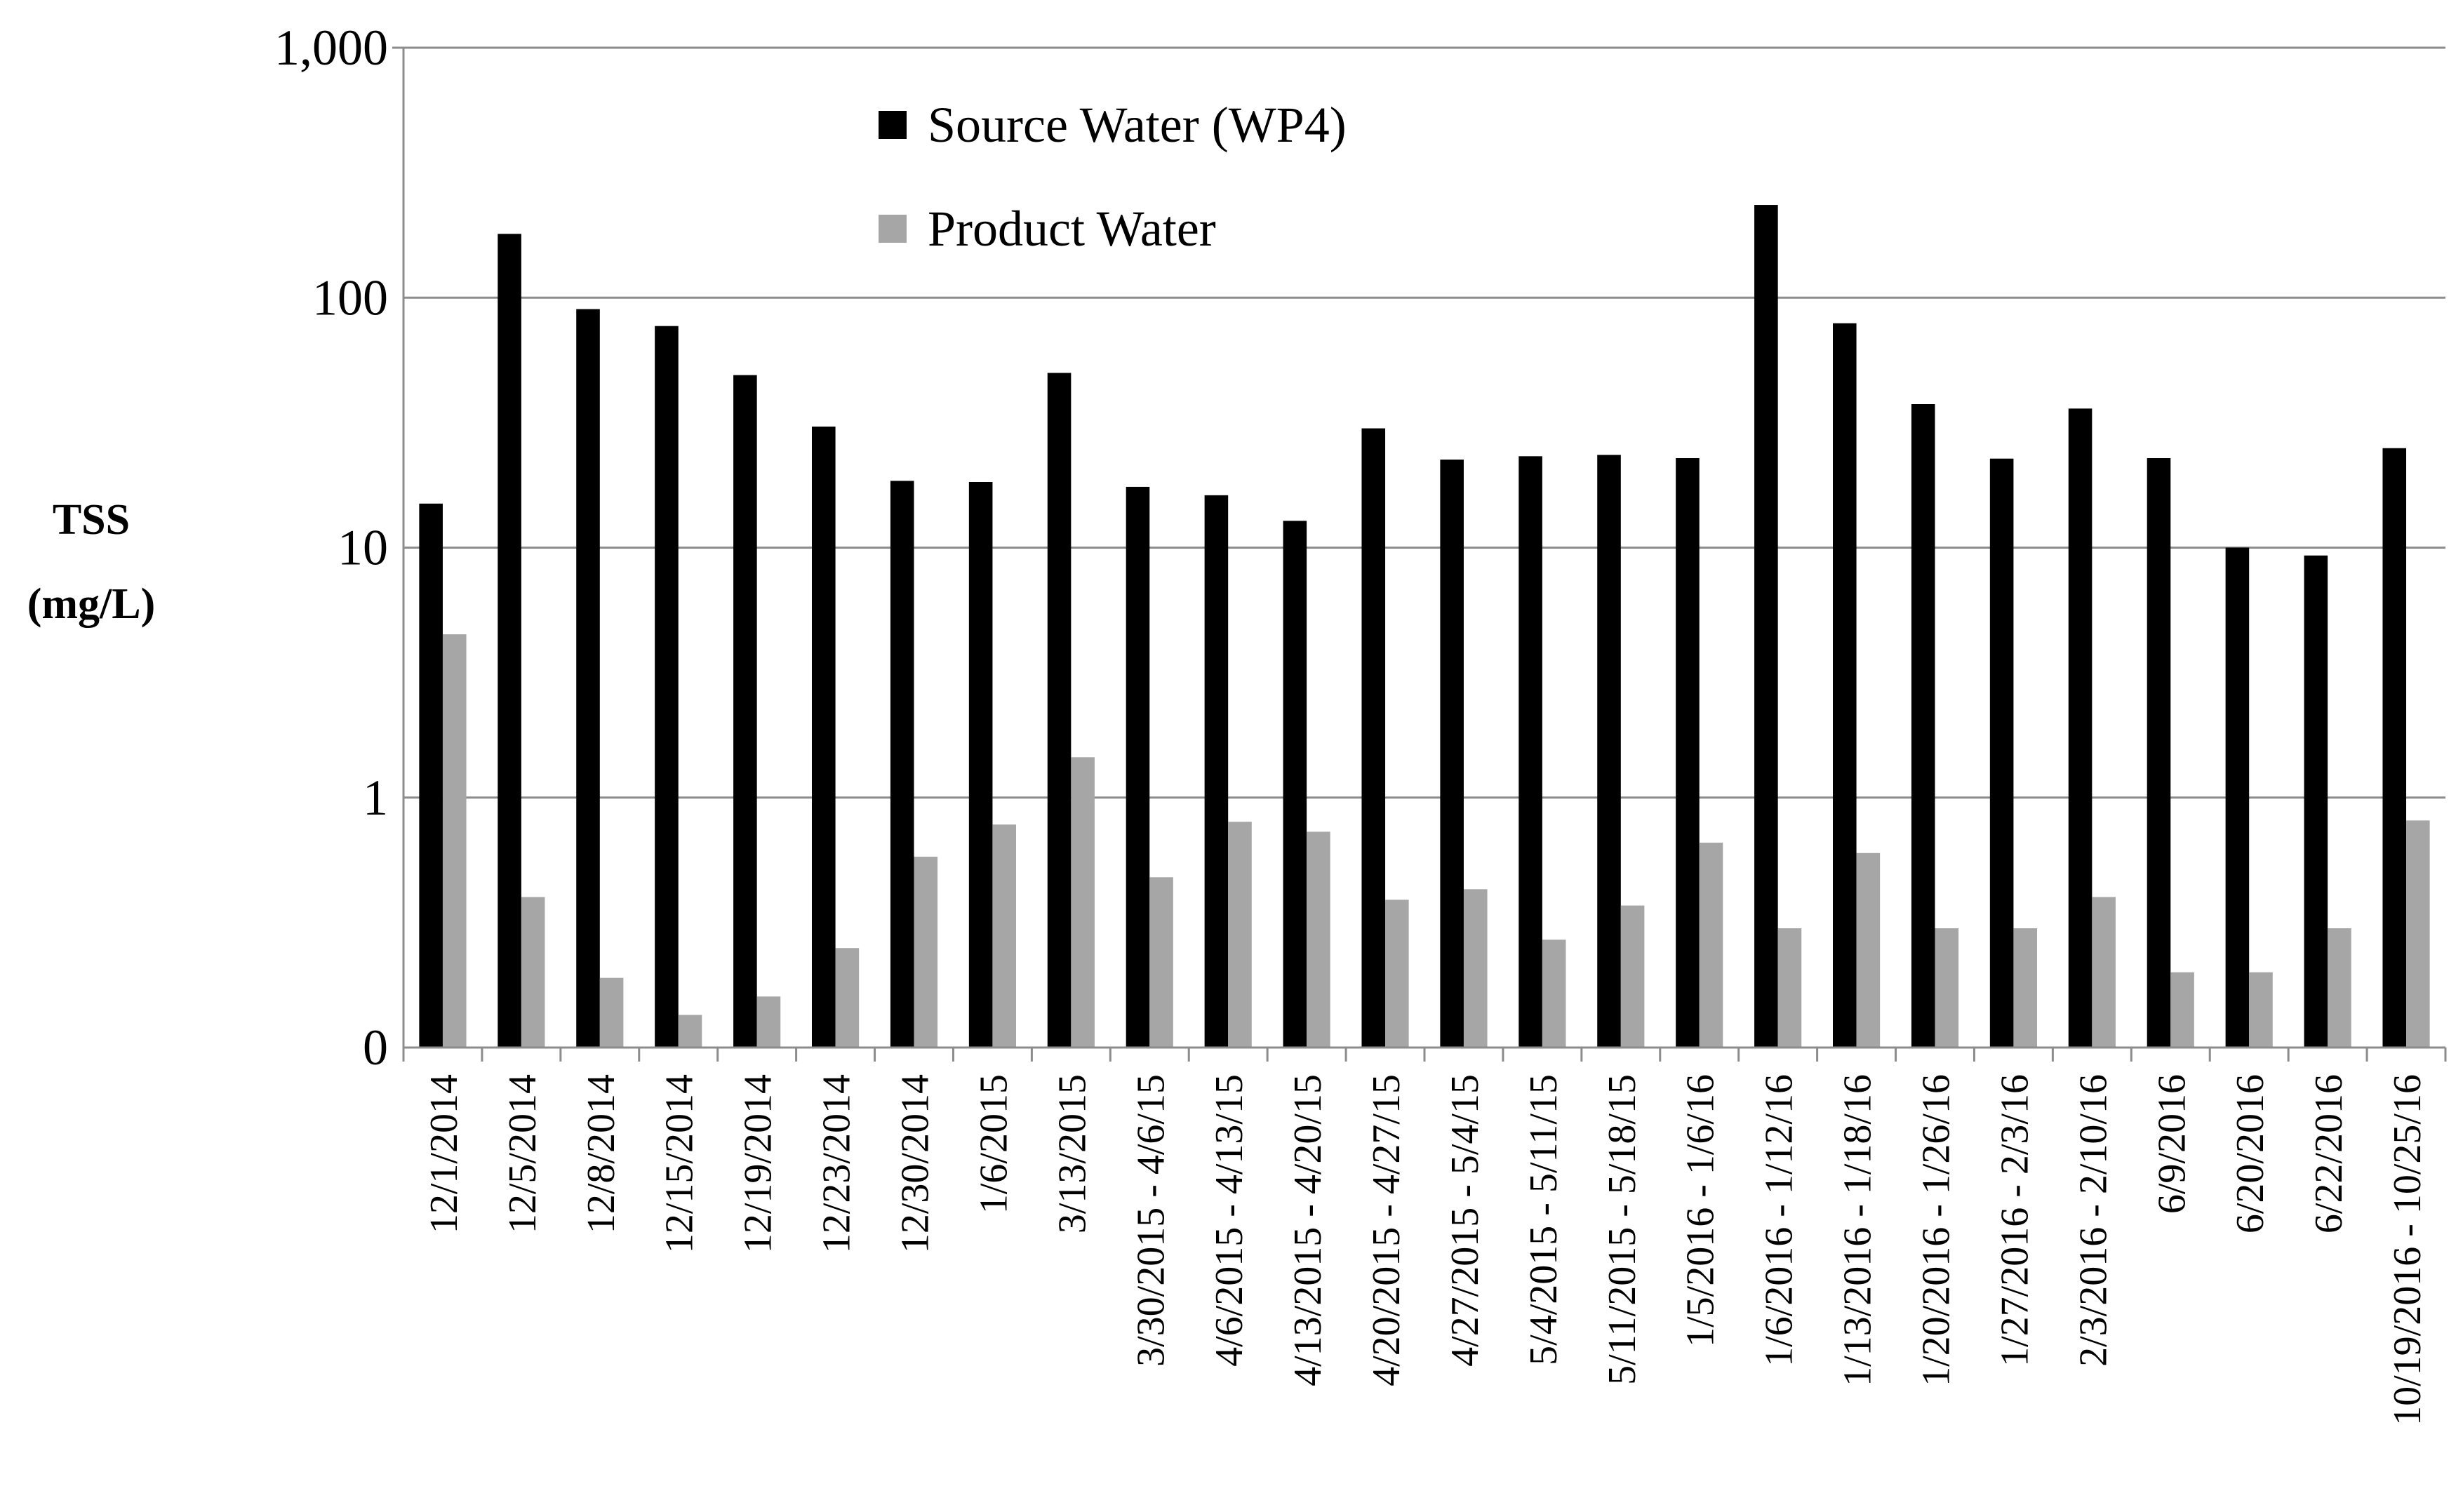 The width and height of the screenshot is (2463, 1512). What do you see at coordinates (1544, 1219) in the screenshot?
I see `x-tick-label: 5/4/2015 - 5/11/15` at bounding box center [1544, 1219].